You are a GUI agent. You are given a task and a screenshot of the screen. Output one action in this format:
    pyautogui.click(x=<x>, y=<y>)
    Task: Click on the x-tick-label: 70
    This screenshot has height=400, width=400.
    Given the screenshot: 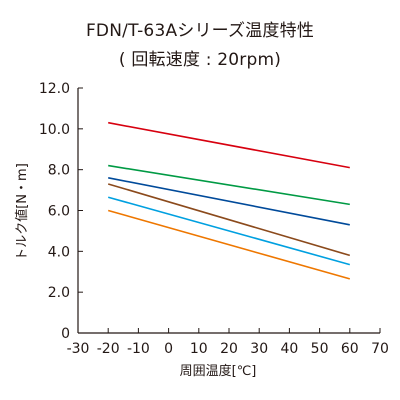 What is the action you would take?
    pyautogui.click(x=380, y=349)
    